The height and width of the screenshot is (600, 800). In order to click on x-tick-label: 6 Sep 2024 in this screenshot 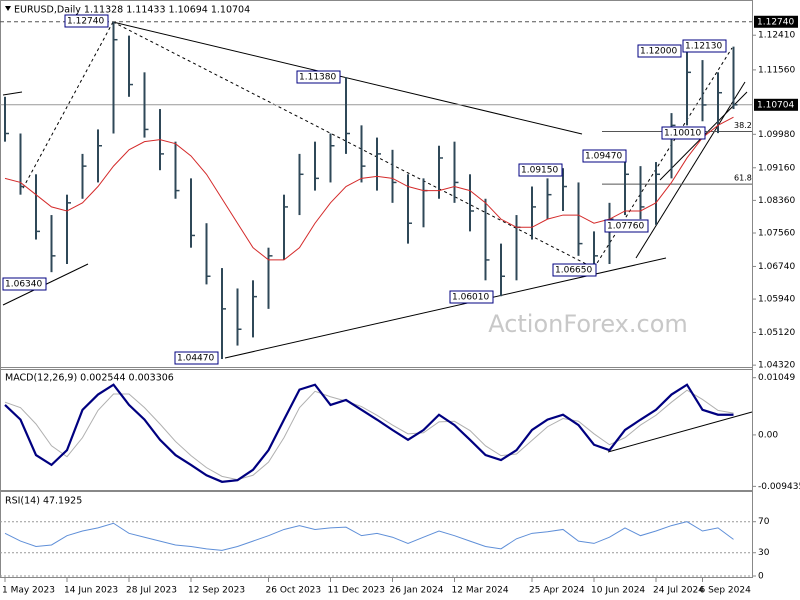, I will do `click(726, 591)`.